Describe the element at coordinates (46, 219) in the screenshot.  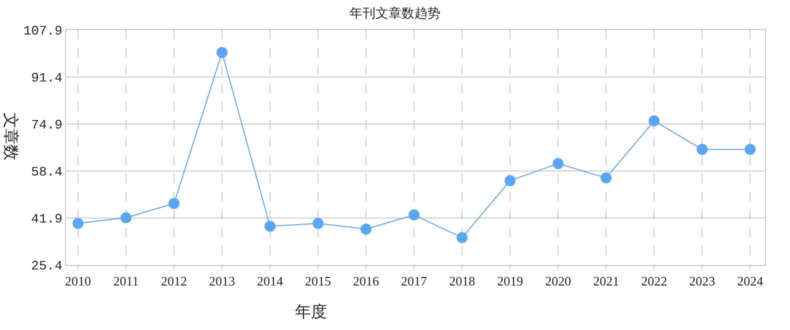
I see `y-tick-label: 41.9` at that location.